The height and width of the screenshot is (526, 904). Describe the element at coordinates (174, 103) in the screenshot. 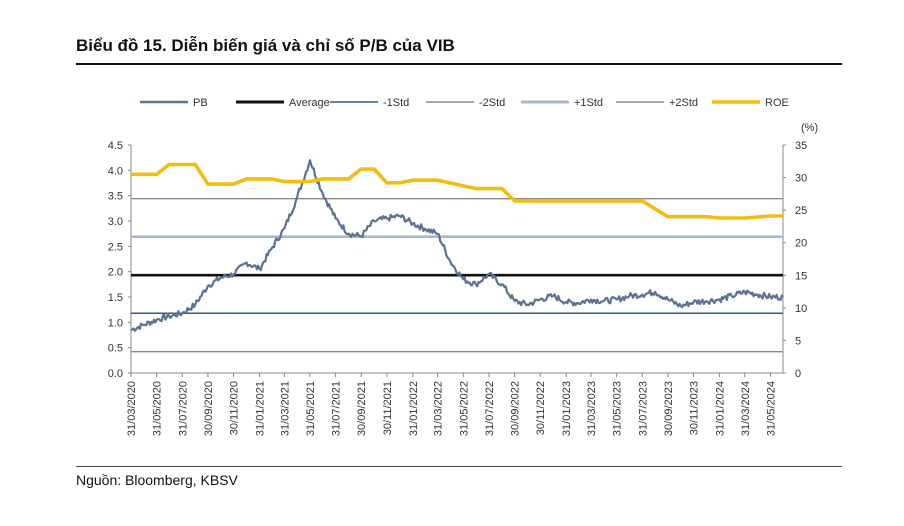

I see `legend-item-pb: PB` at that location.